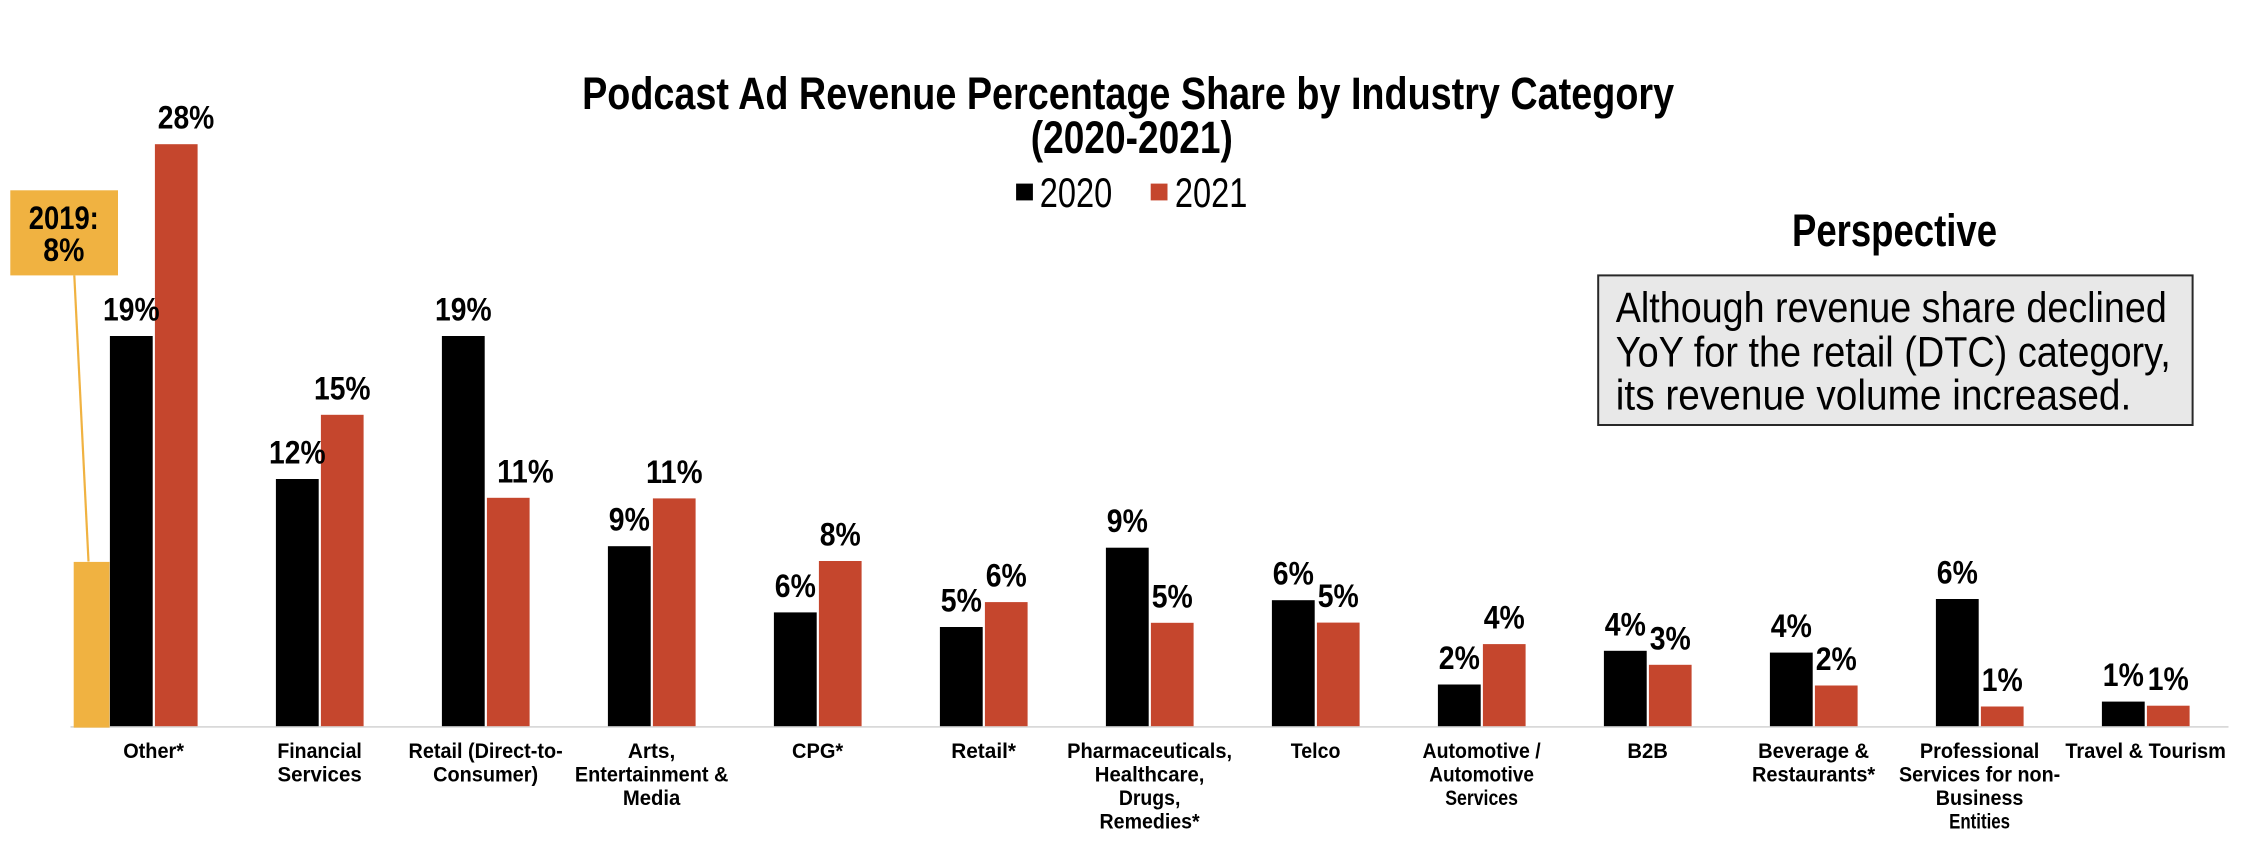  Describe the element at coordinates (486, 750) in the screenshot. I see `svg-text: Retail (Direct-to-` at that location.